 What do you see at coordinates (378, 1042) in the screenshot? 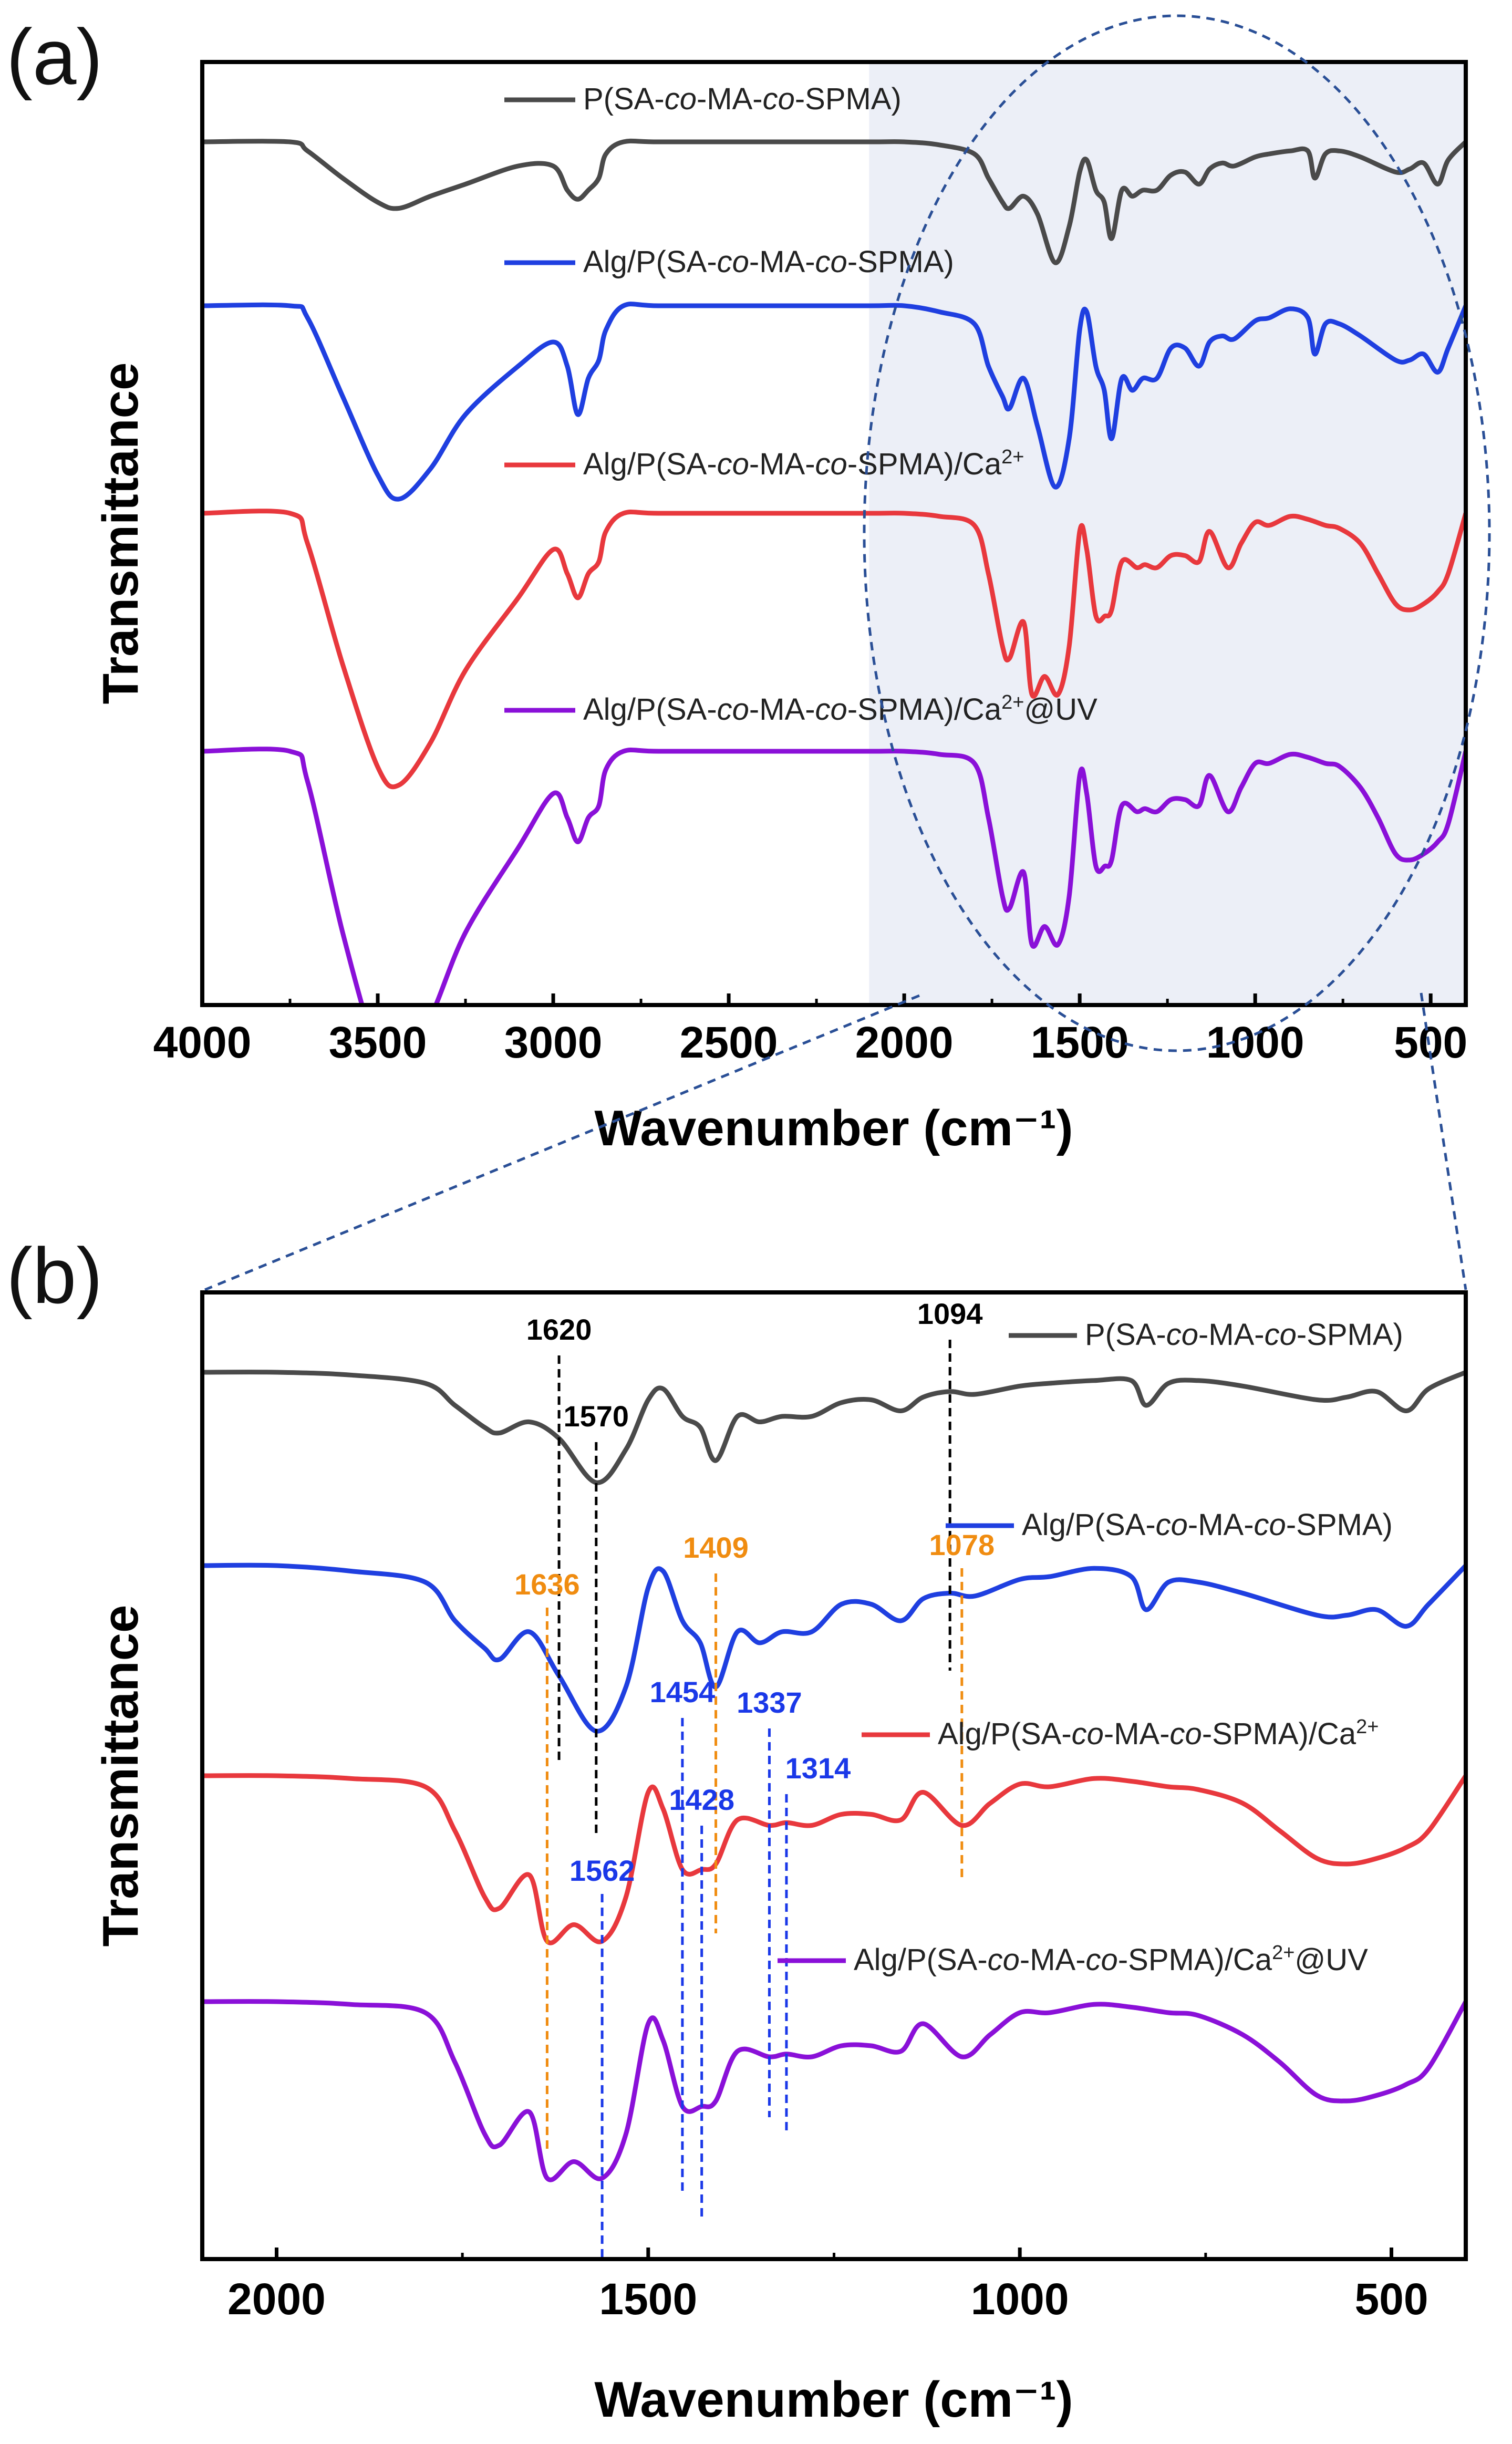
I see `x-tick-label-a: 3500` at bounding box center [378, 1042].